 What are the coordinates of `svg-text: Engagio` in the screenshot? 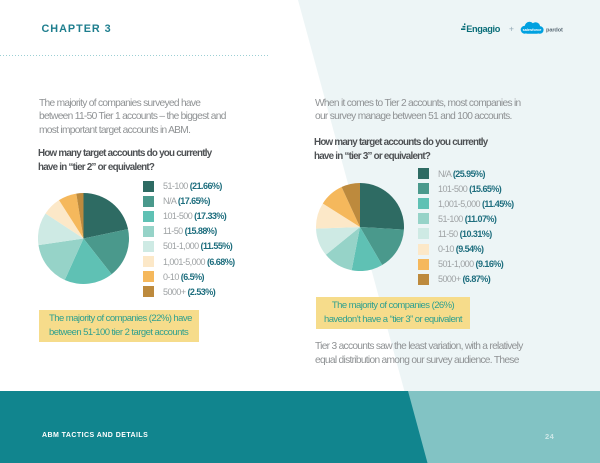 It's located at (483, 29).